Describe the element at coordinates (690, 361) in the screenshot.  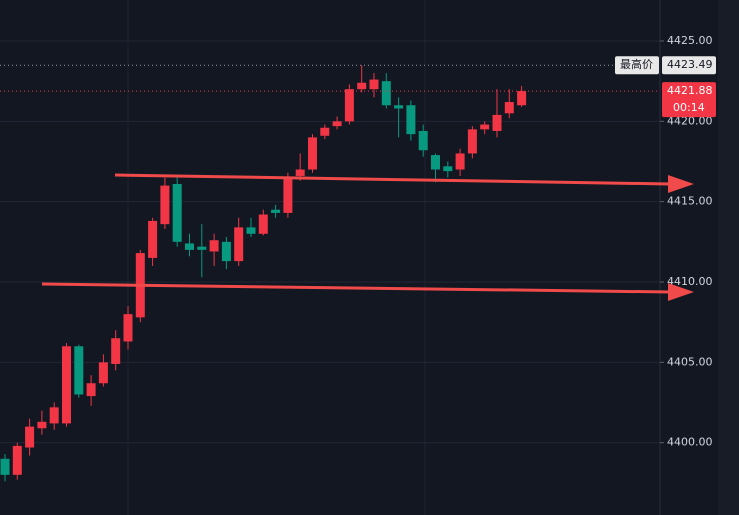
I see `y-tick-label: 4405.00` at that location.